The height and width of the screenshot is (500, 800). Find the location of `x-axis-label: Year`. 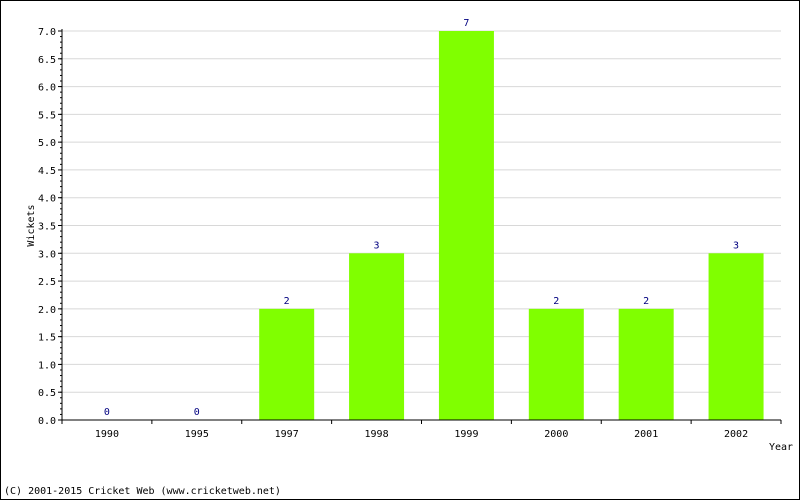

x-axis-label: Year is located at coordinates (781, 447).